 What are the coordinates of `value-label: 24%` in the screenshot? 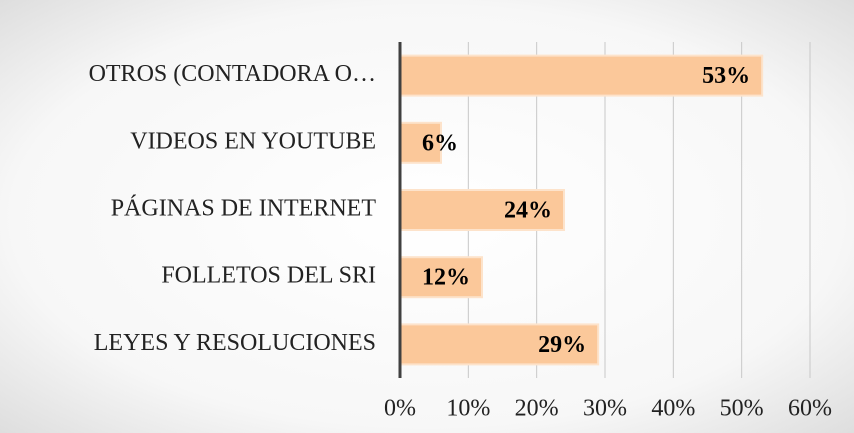 It's located at (528, 211).